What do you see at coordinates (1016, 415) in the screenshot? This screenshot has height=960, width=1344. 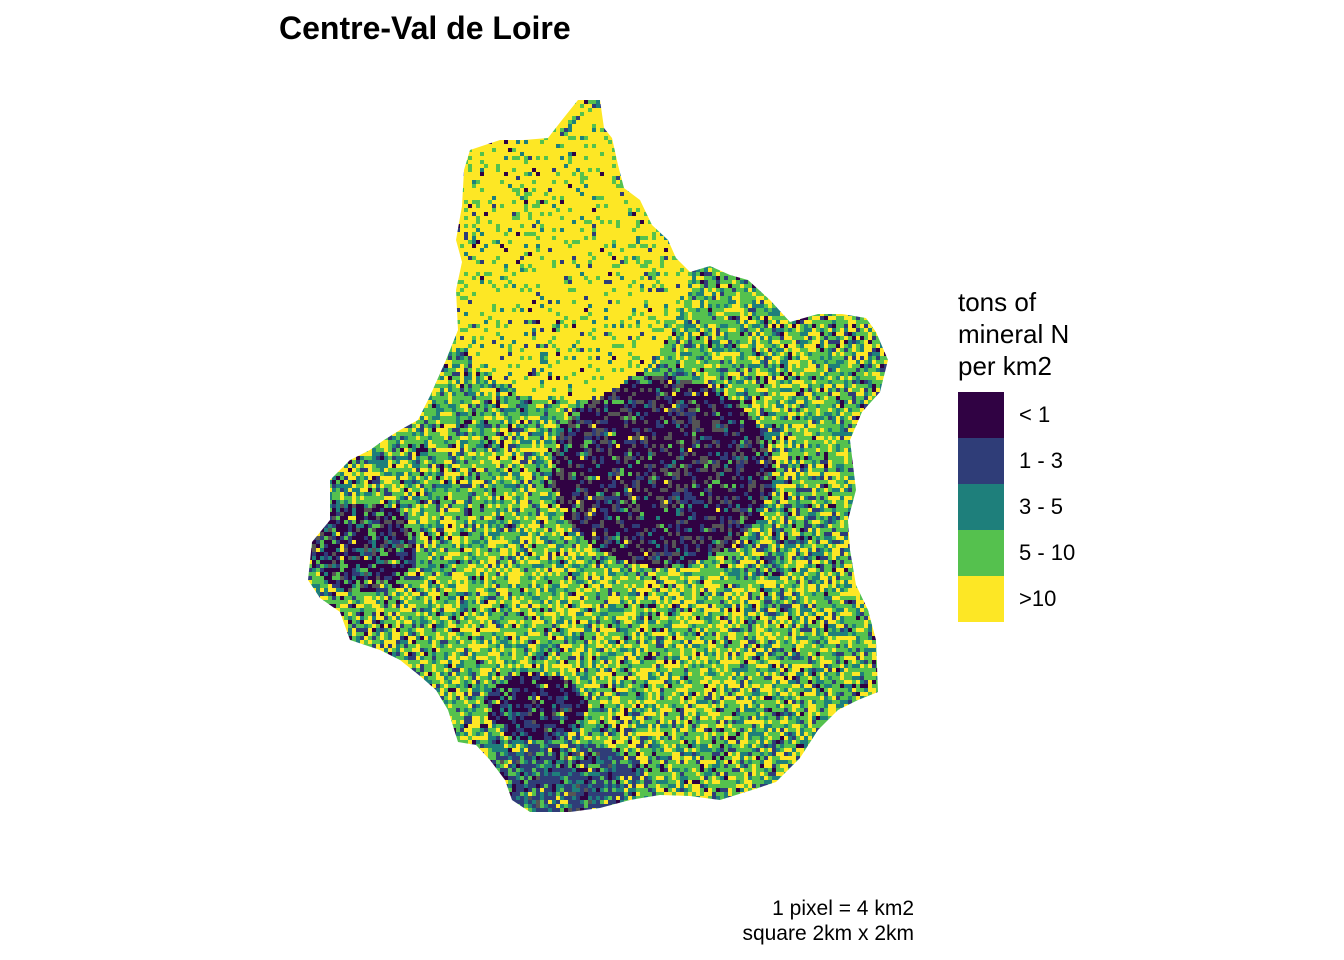 I see `legend-item: < 1` at bounding box center [1016, 415].